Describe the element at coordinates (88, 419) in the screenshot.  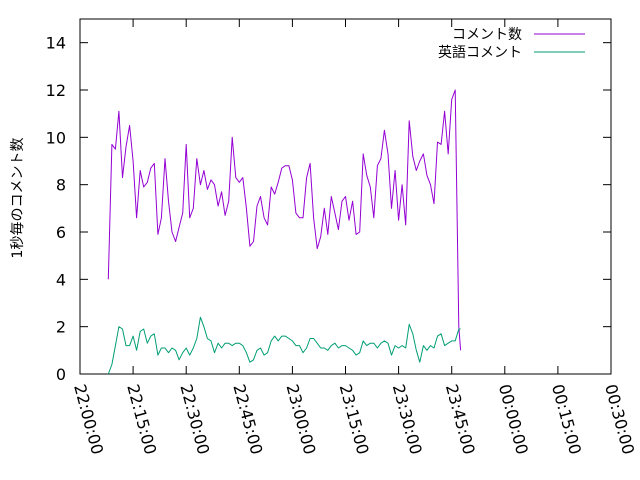
I see `x-tick-label: 22:00:00` at that location.